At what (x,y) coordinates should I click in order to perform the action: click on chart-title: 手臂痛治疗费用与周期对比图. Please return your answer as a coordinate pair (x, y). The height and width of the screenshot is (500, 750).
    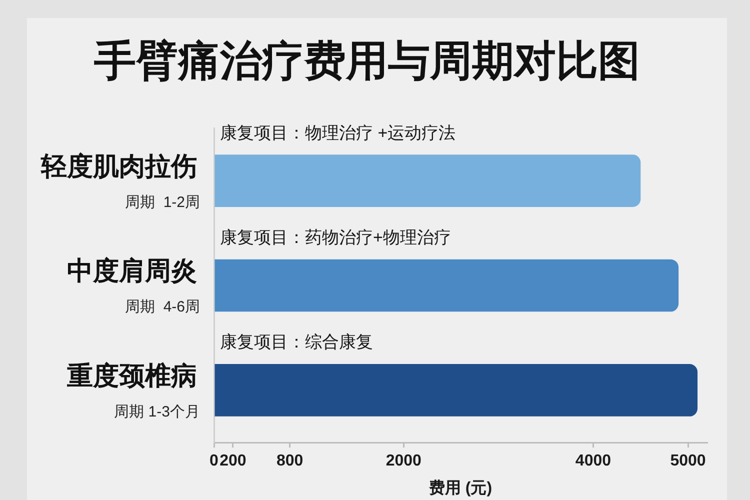
    Looking at the image, I should click on (366, 60).